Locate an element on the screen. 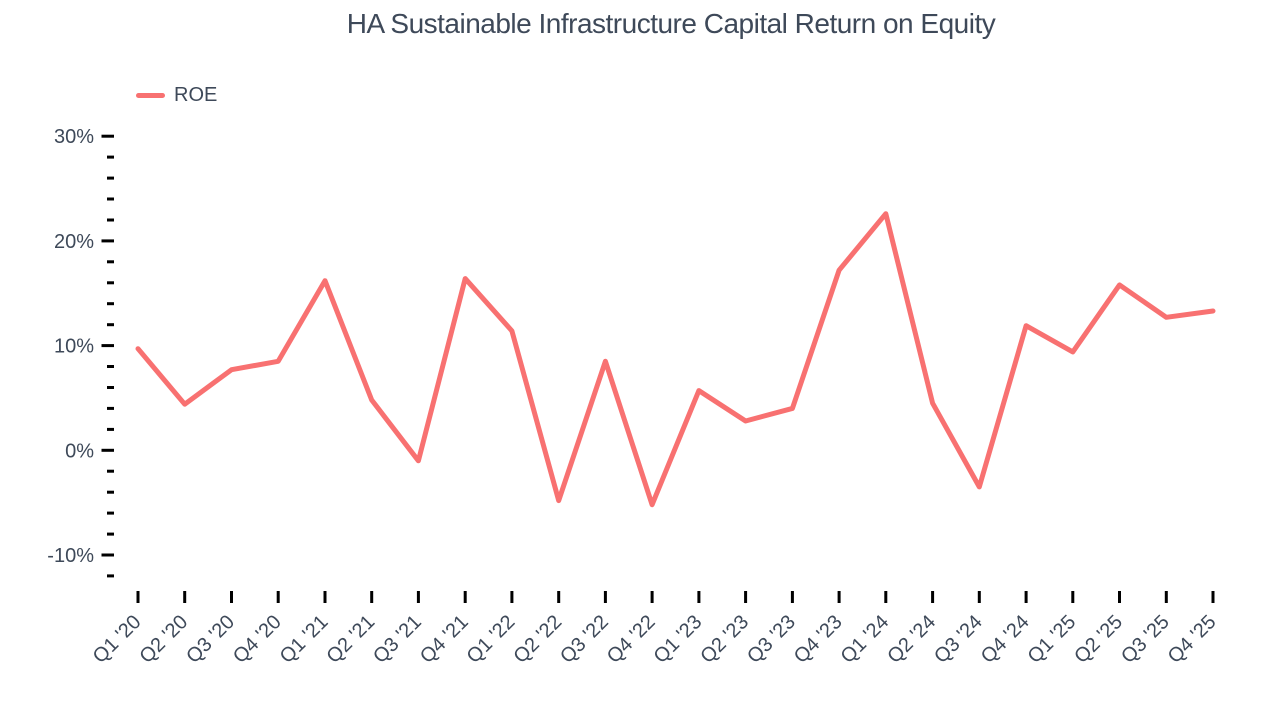 The width and height of the screenshot is (1280, 720). x-axis-tick-label: Q1 '21 is located at coordinates (304, 639).